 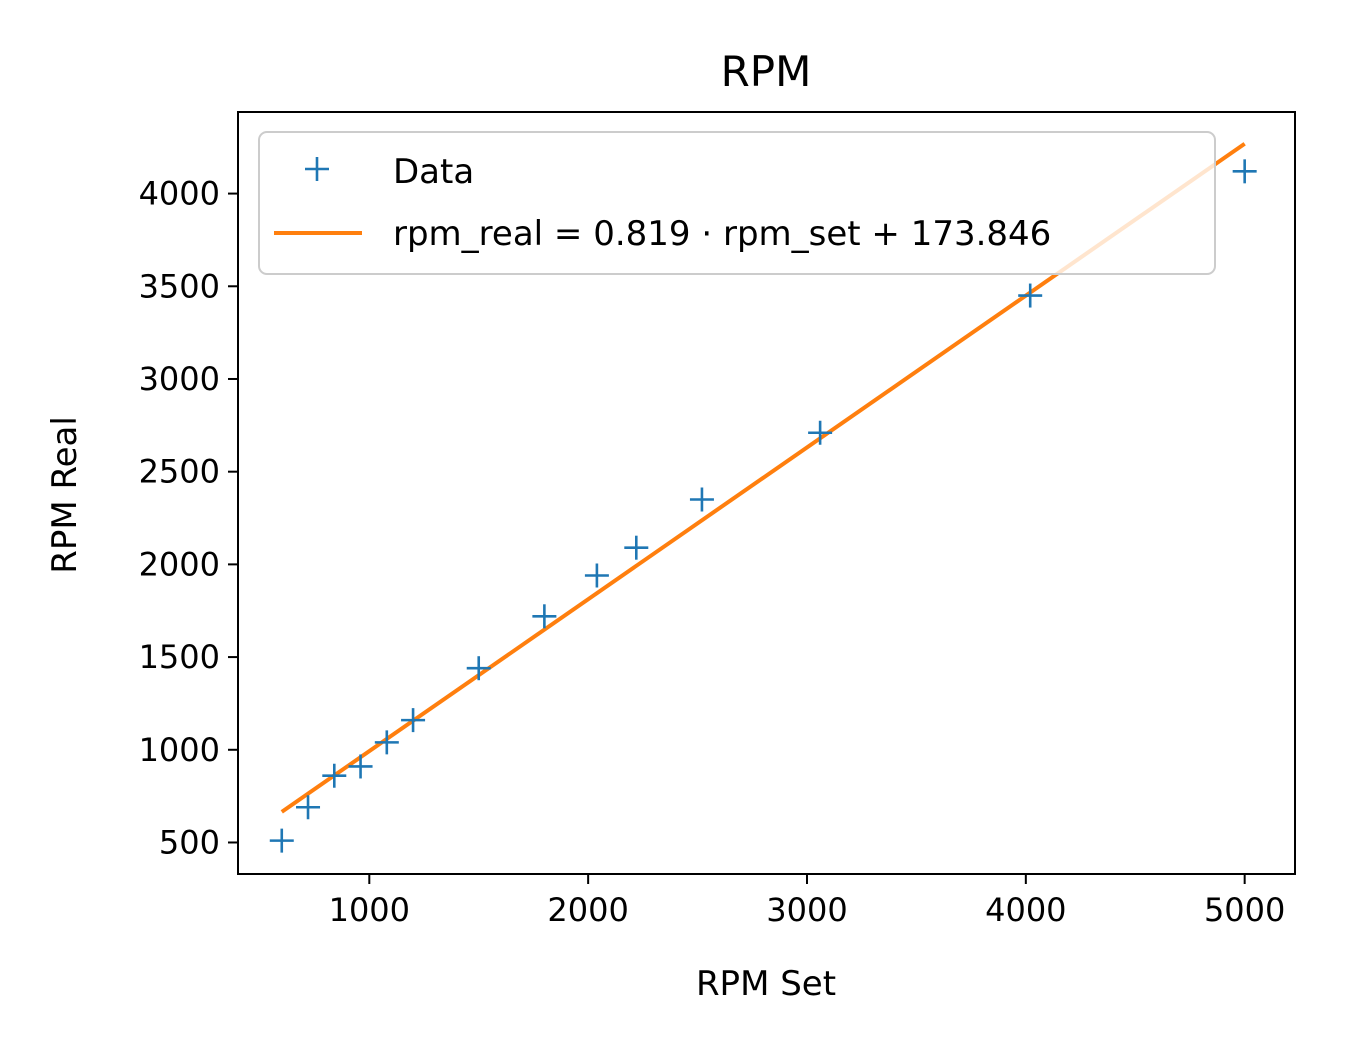 What do you see at coordinates (587, 910) in the screenshot?
I see `x-tick-label: 2000` at bounding box center [587, 910].